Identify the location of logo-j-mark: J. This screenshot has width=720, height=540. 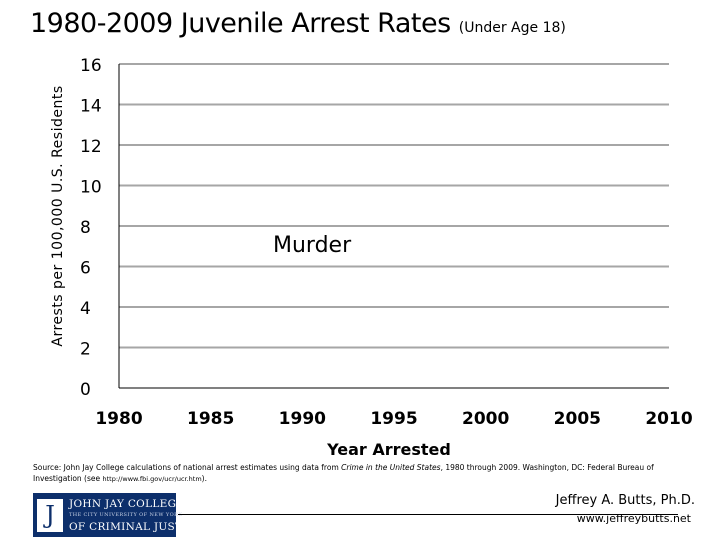
(50, 515).